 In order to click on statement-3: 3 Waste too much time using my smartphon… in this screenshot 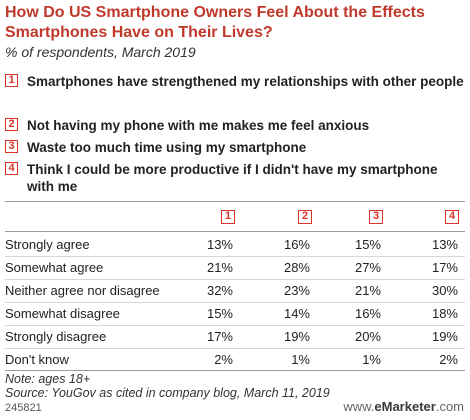, I will do `click(235, 150)`.